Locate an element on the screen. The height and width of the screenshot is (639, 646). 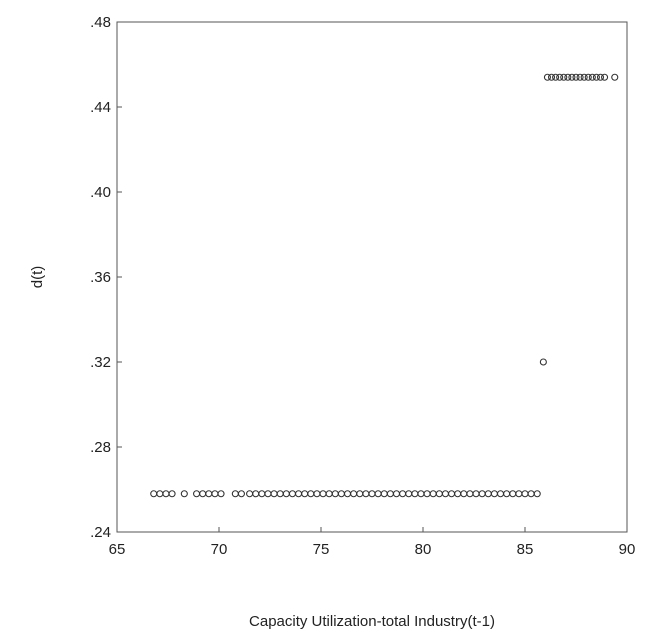
y-tick-label: .48 is located at coordinates (100, 22).